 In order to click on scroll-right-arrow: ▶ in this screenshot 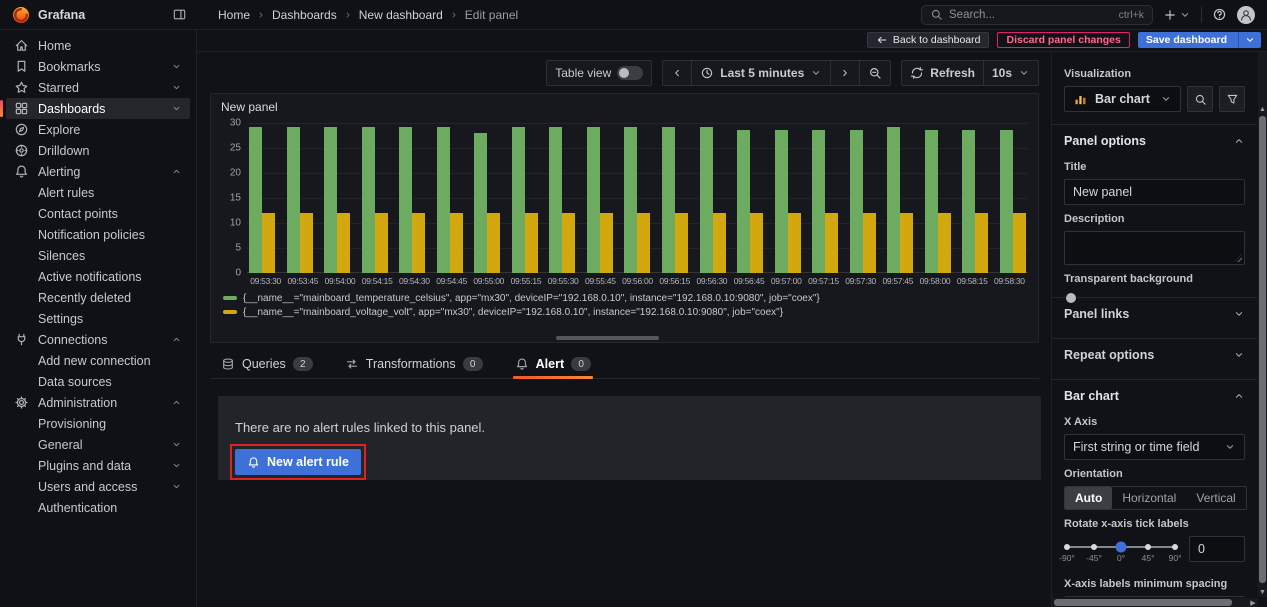, I will do `click(1253, 603)`.